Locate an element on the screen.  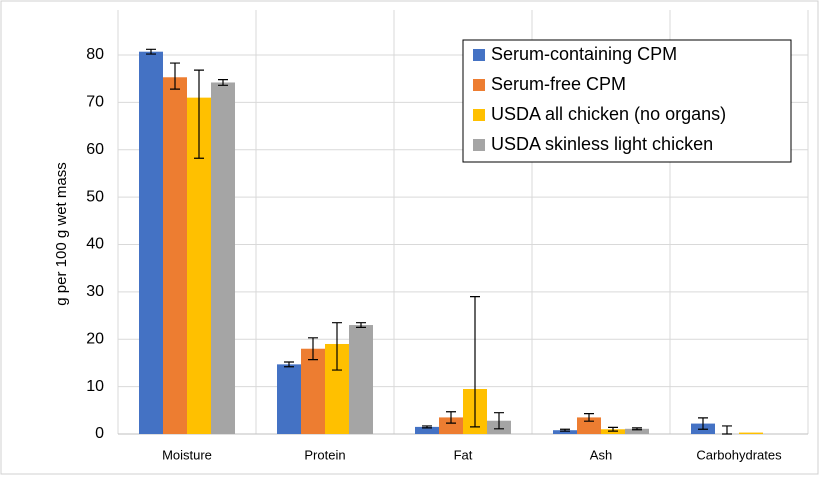
y-tick-label: 80 is located at coordinates (95, 54).